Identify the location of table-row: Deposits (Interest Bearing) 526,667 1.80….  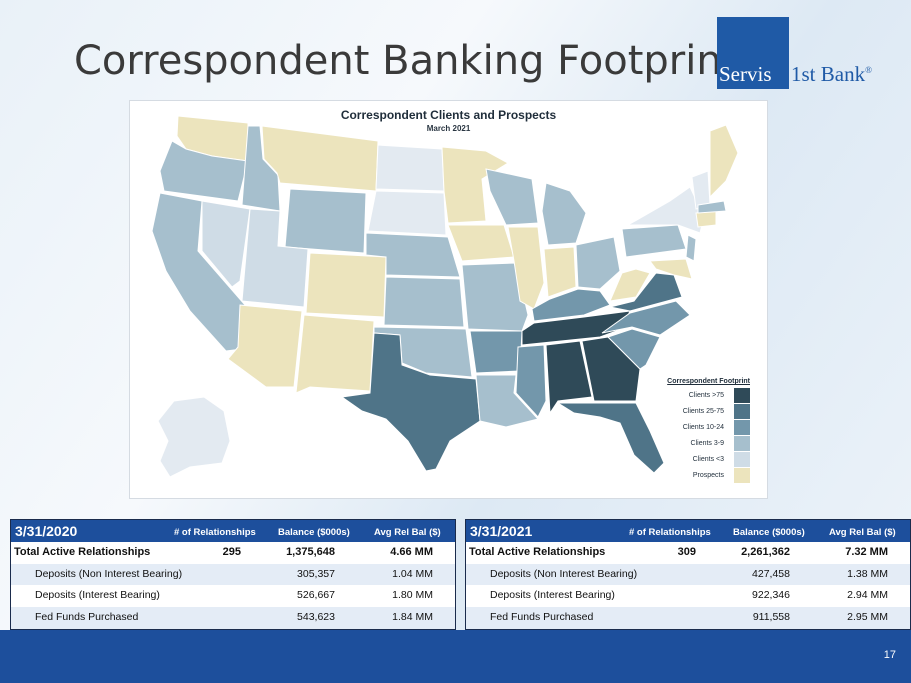
(234, 595).